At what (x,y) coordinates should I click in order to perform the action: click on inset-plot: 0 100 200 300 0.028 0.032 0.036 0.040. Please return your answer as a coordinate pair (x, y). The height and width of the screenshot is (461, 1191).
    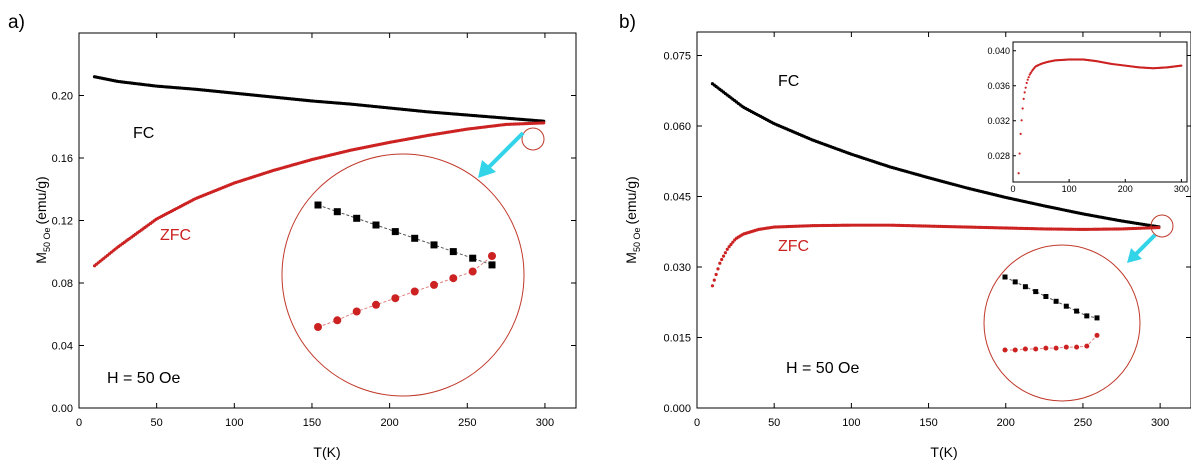
    Looking at the image, I should click on (1088, 117).